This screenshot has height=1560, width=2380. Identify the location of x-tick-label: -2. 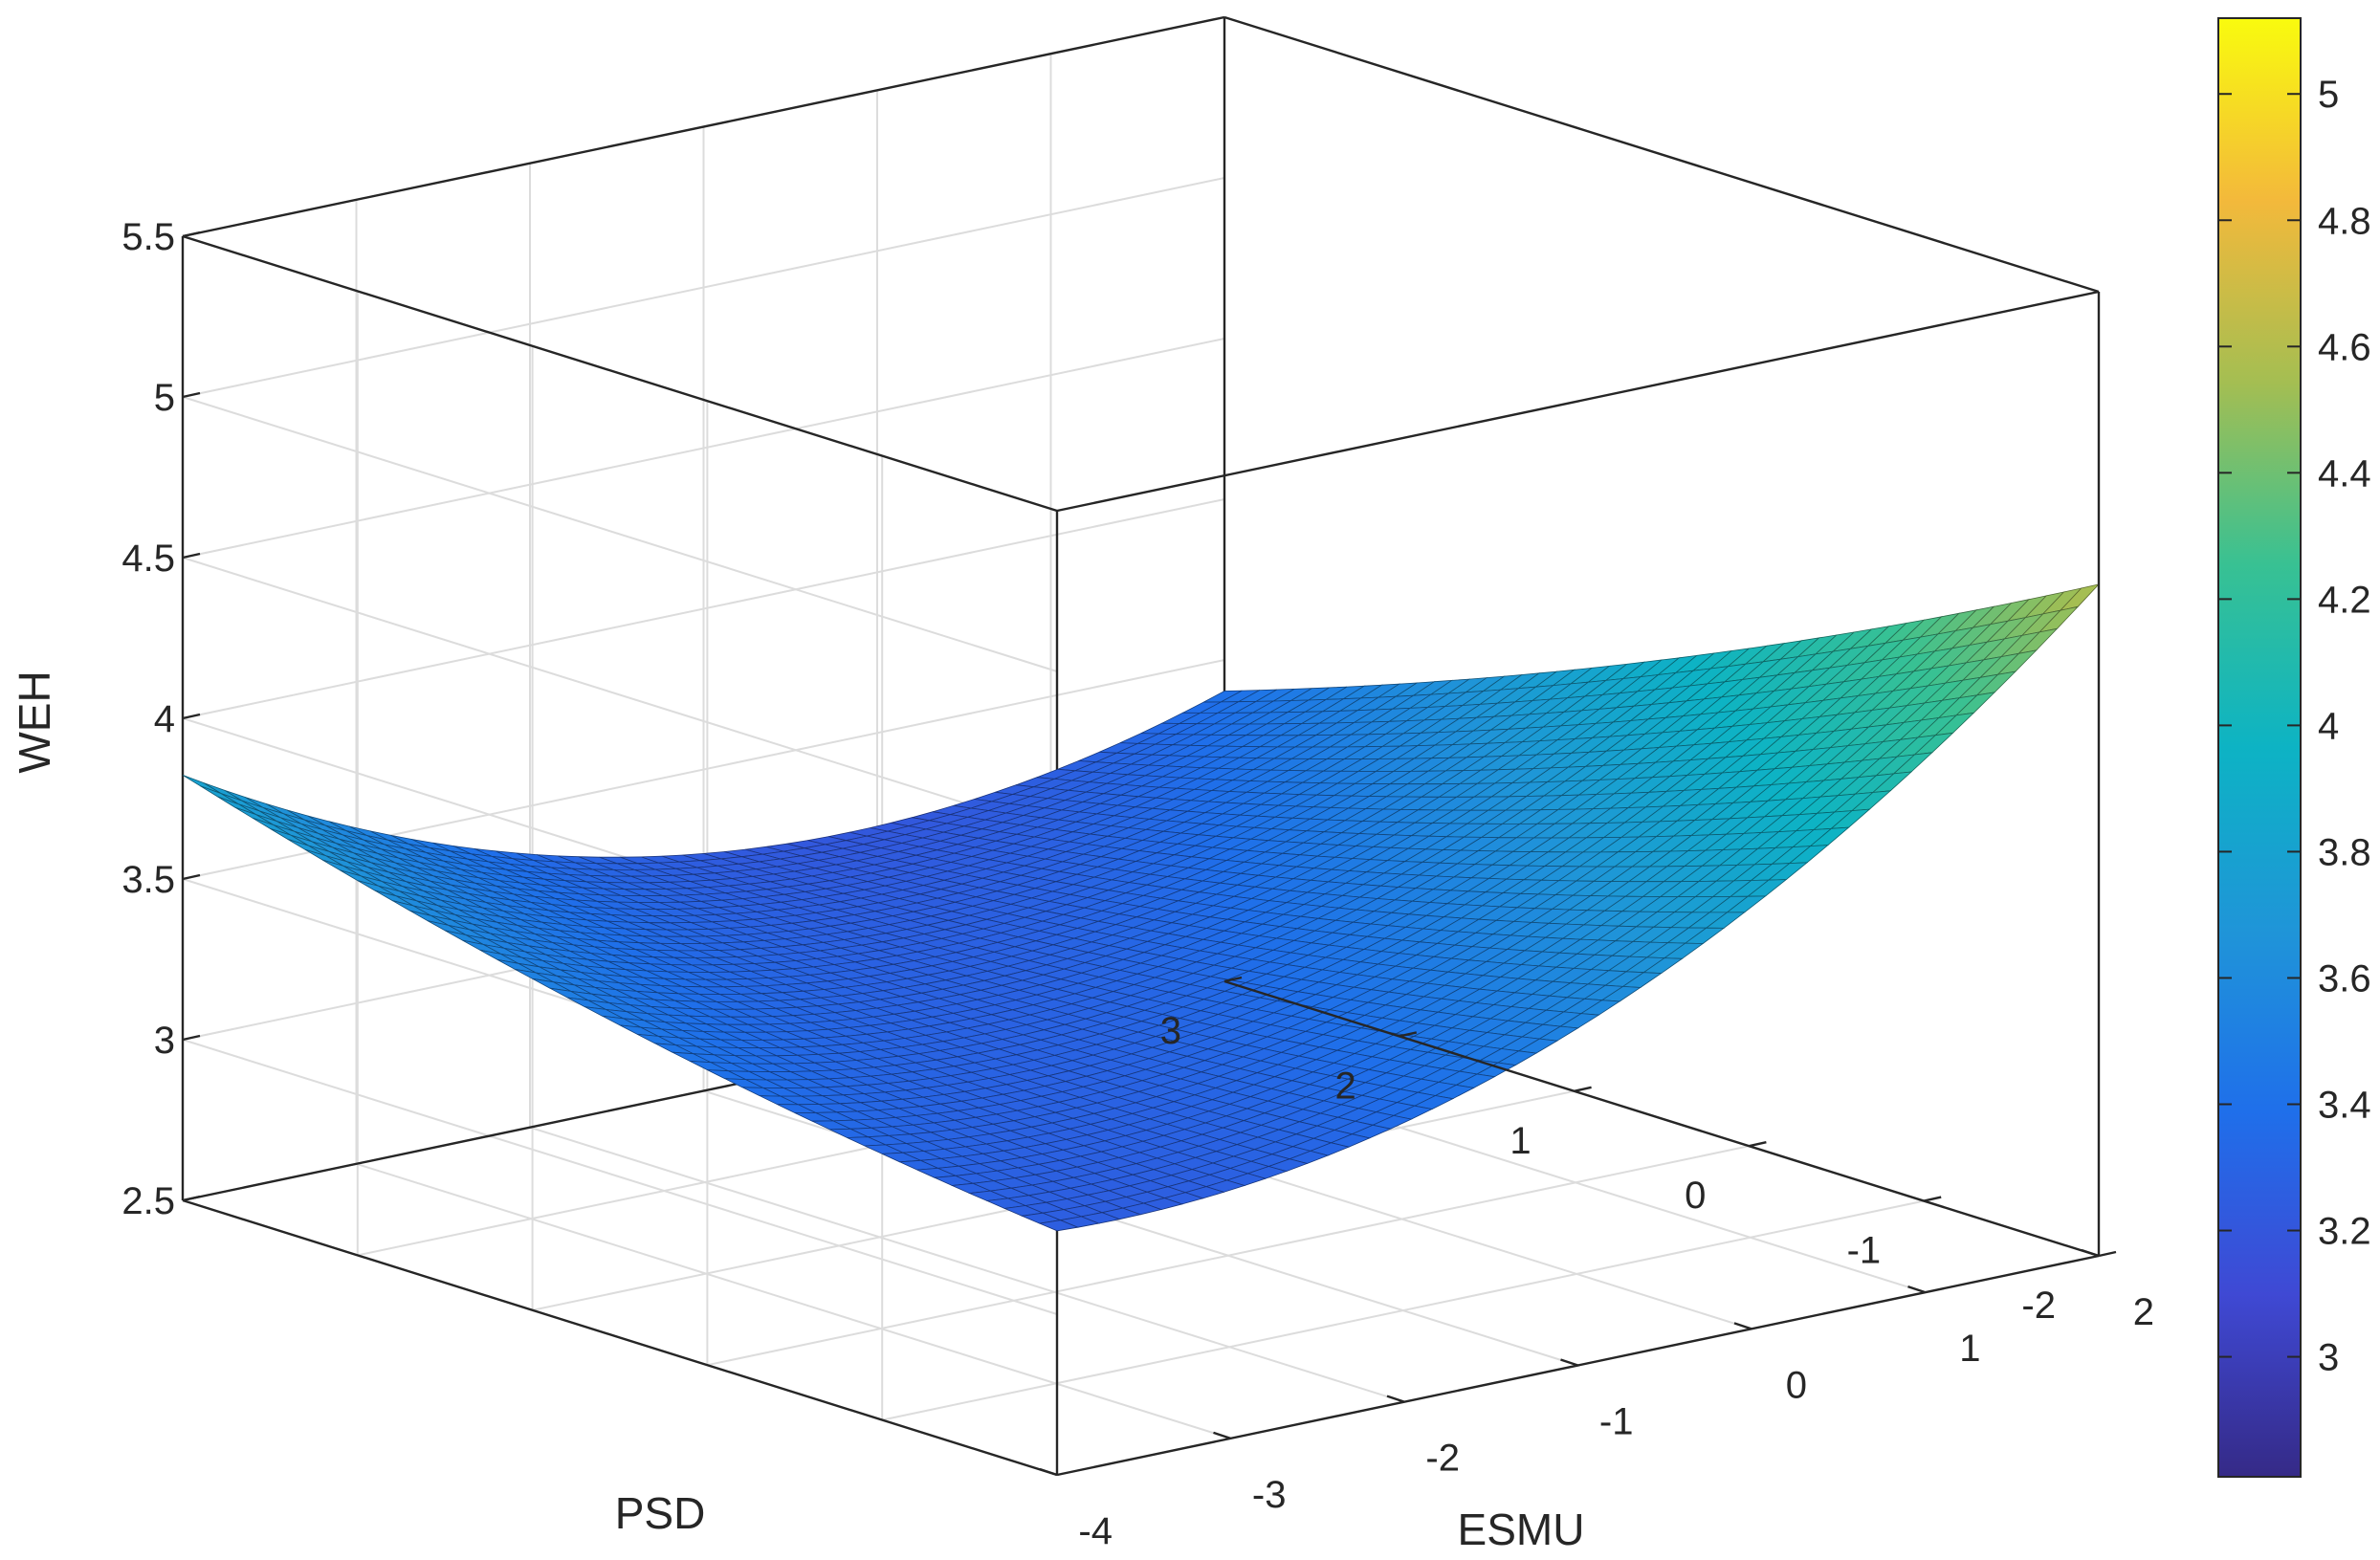
(1442, 1459).